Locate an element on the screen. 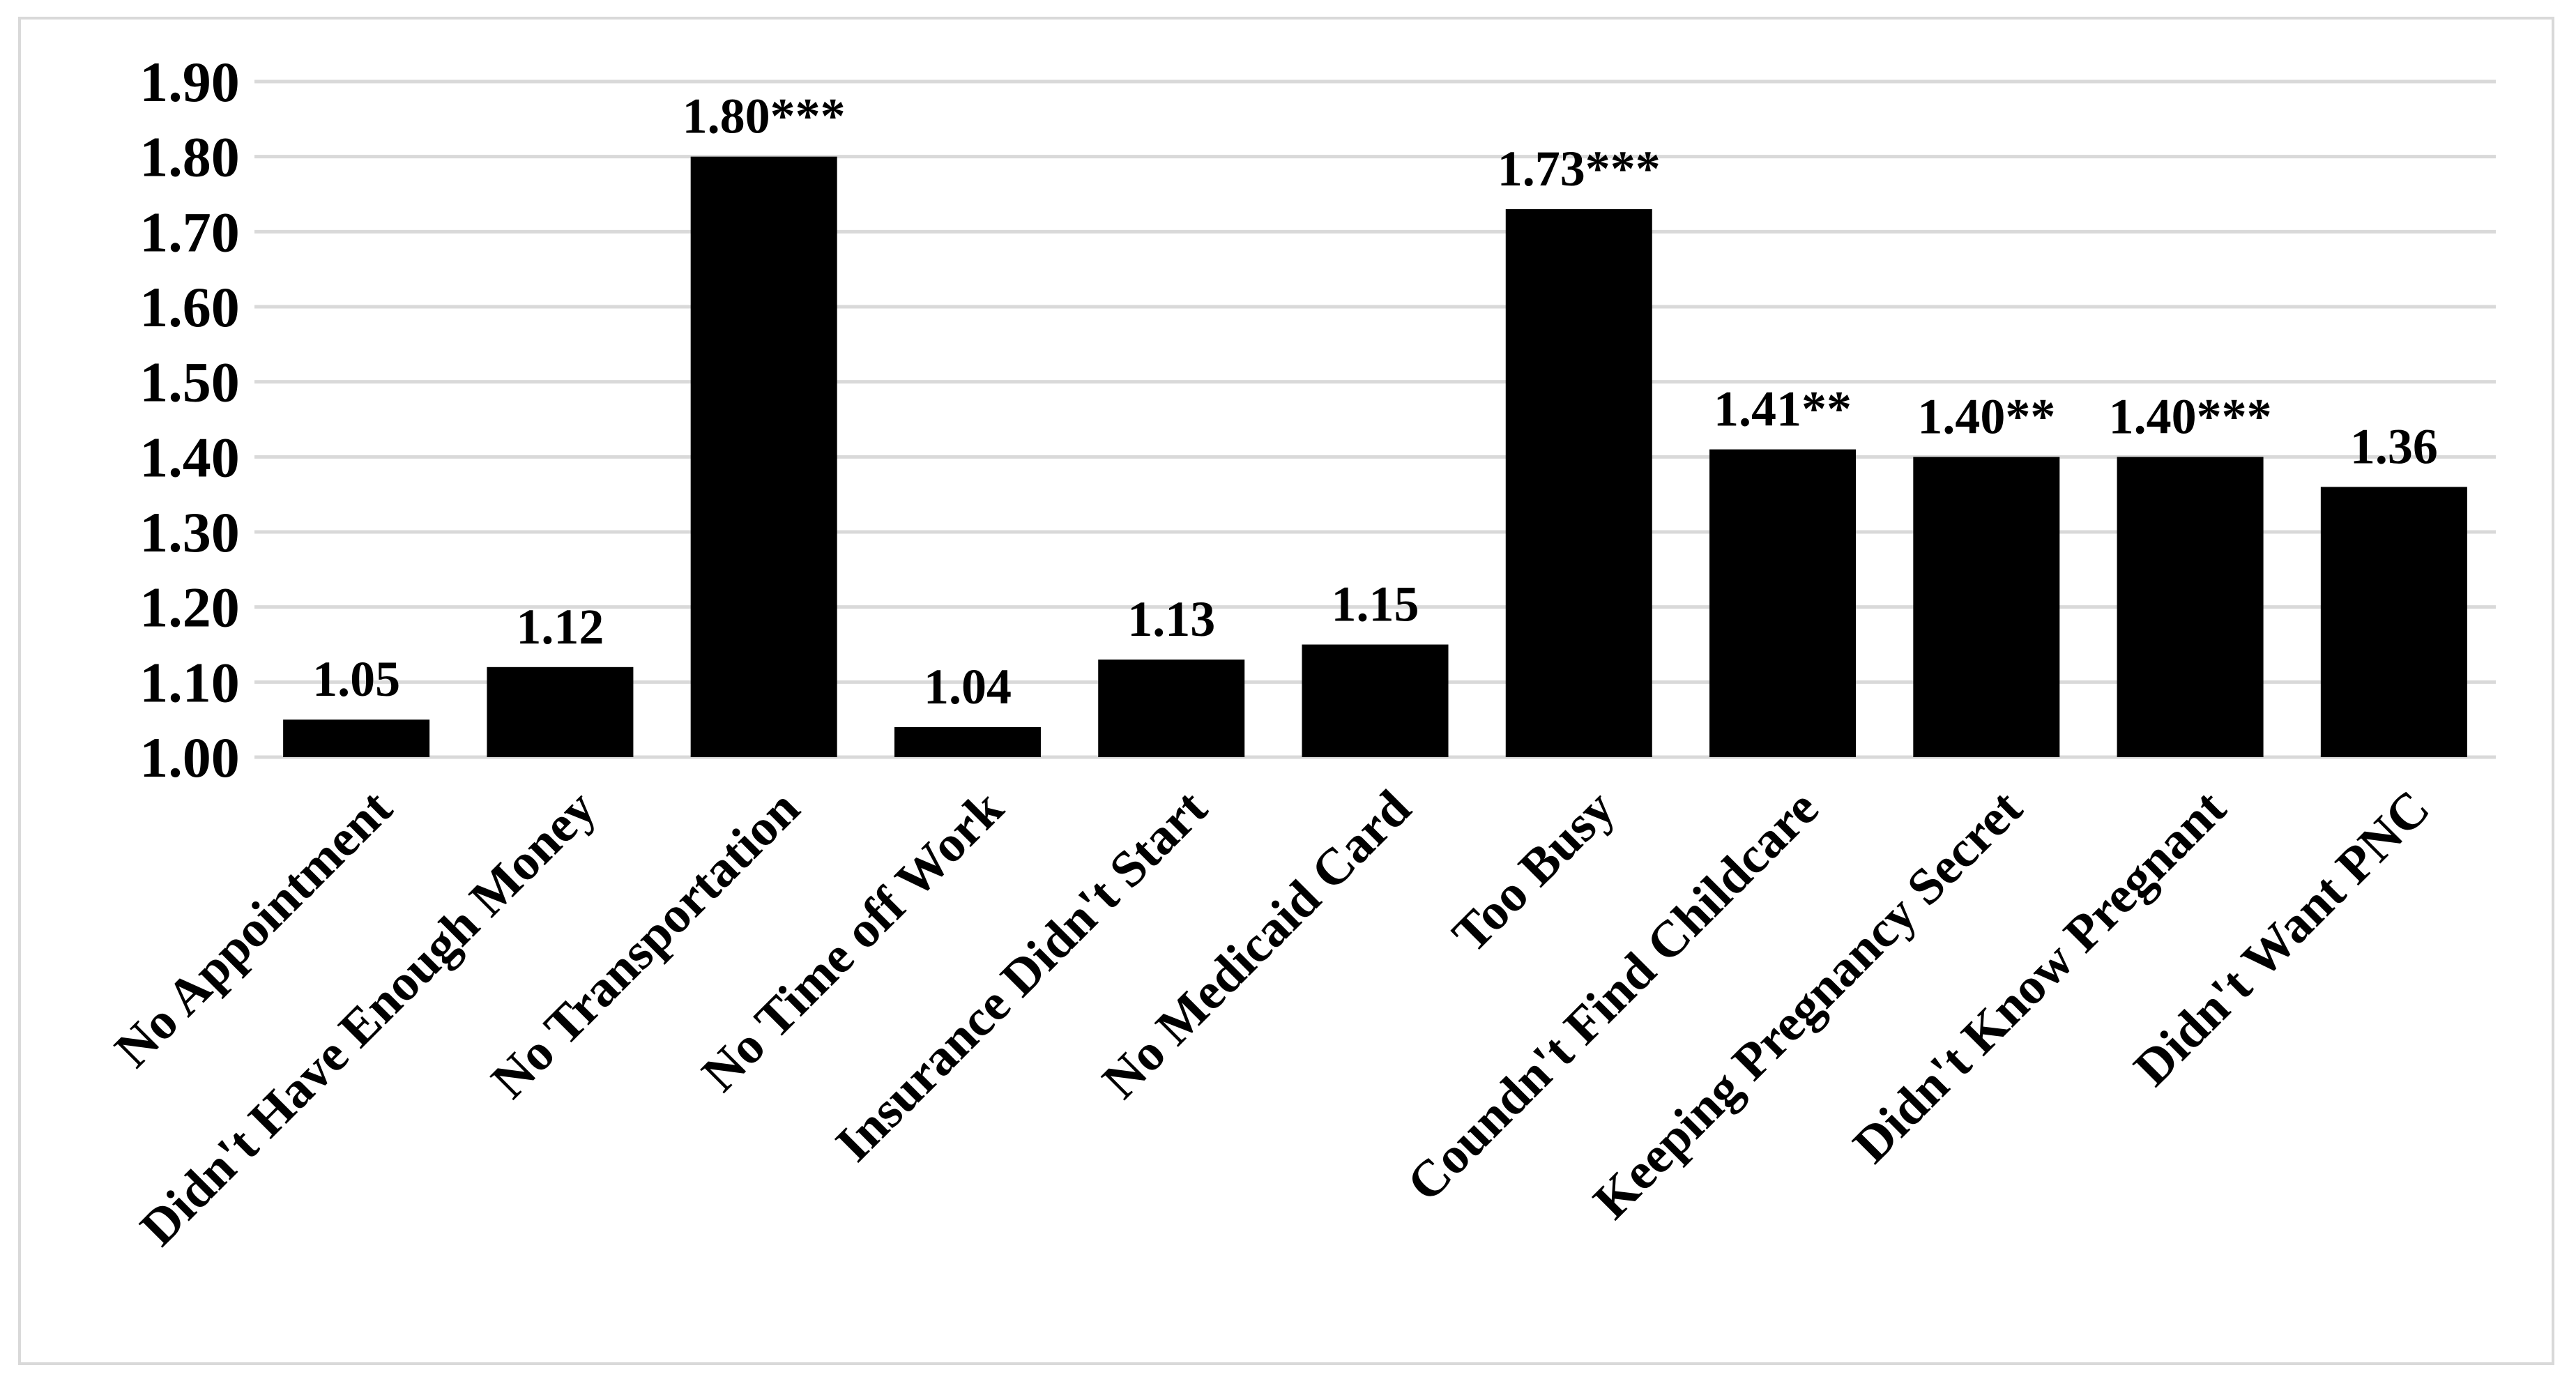 The image size is (2576, 1386). data-label: 1.40*** is located at coordinates (2191, 416).